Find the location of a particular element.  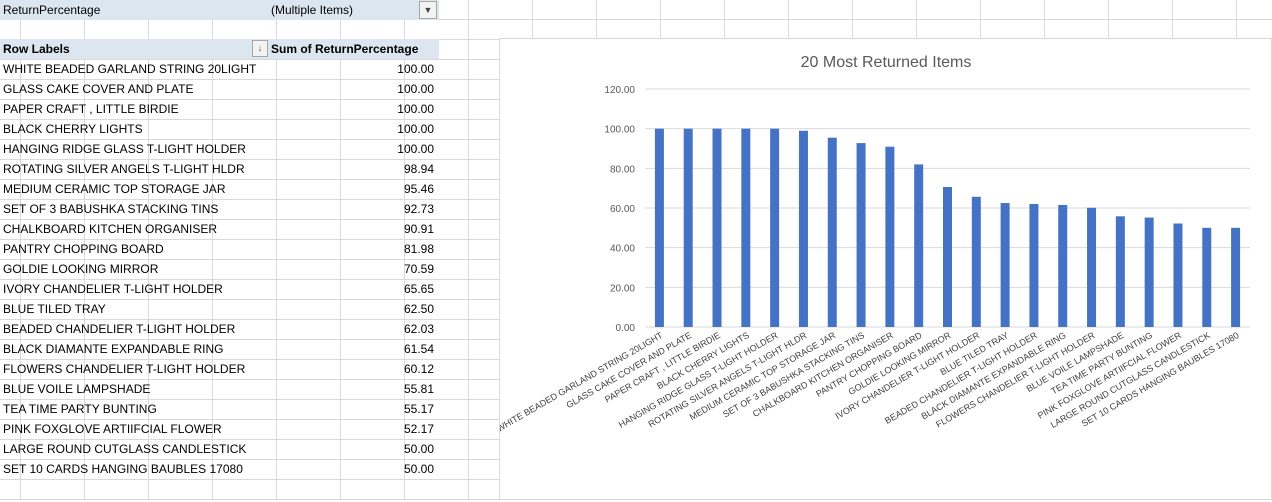

pivot-row-label: FLOWERS CHANDELIER T-LIGHT HOLDER is located at coordinates (124, 369).